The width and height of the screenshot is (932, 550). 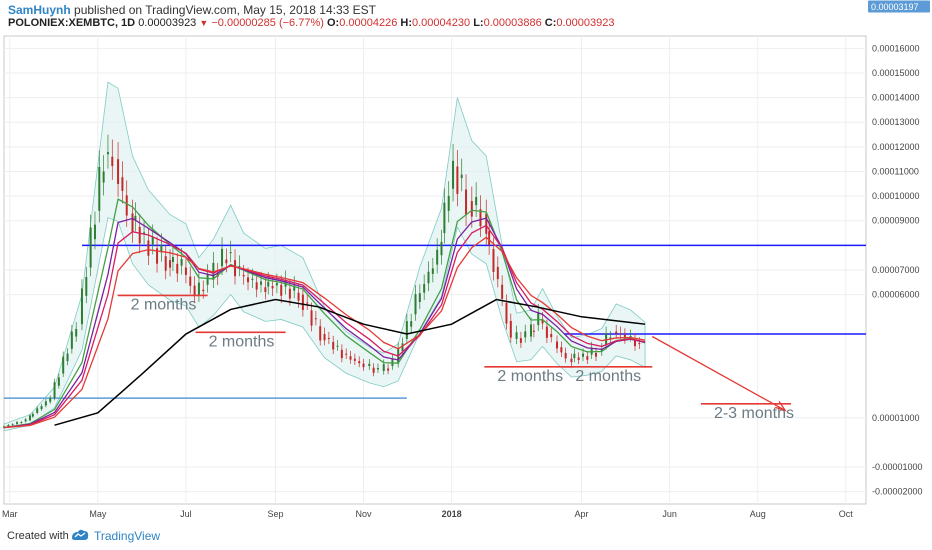 What do you see at coordinates (72, 23) in the screenshot?
I see `symbol-label: POLONIEX:XEMBTC, 1D` at bounding box center [72, 23].